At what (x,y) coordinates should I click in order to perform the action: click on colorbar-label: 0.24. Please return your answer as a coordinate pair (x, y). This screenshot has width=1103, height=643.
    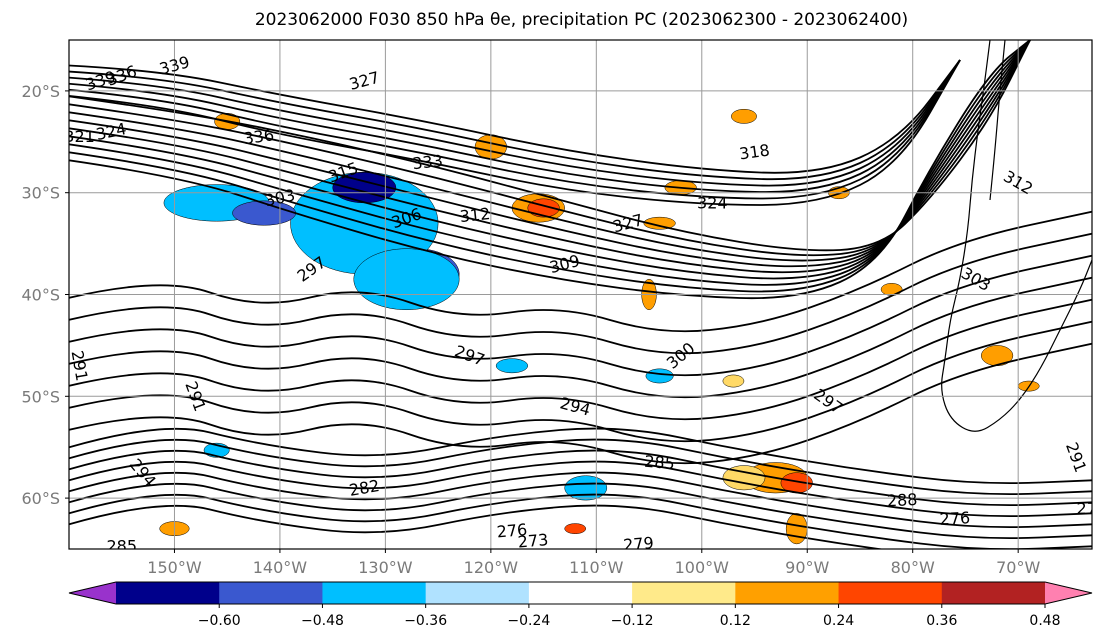
    Looking at the image, I should click on (838, 621).